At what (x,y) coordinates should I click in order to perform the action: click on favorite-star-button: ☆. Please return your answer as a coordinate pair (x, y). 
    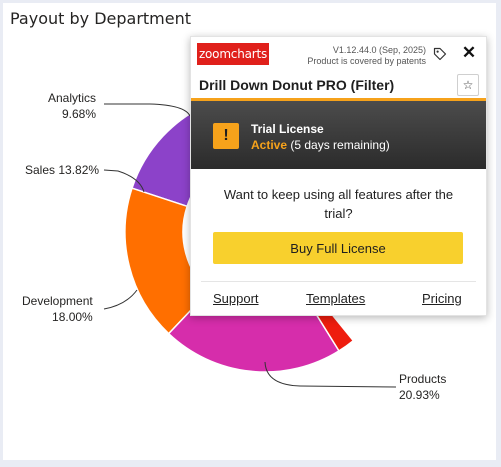
    Looking at the image, I should click on (468, 85).